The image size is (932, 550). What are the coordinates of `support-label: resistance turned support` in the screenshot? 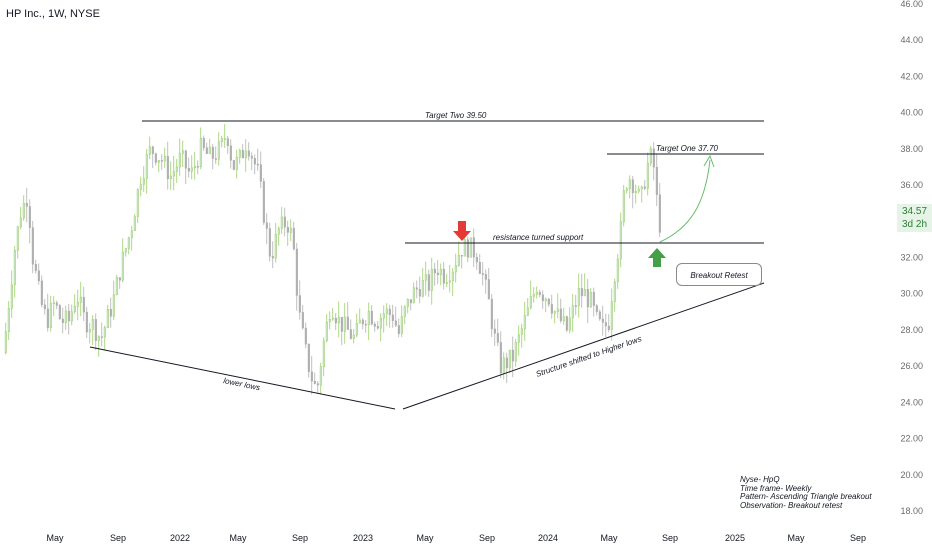 It's located at (538, 237).